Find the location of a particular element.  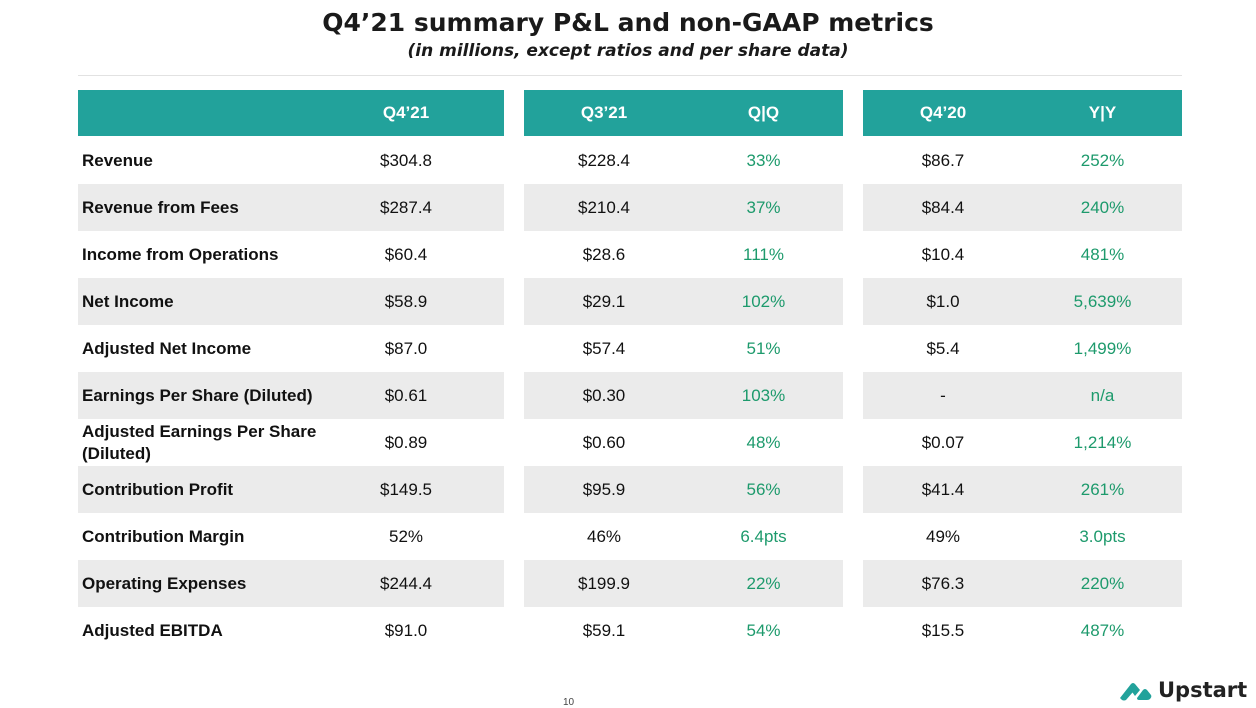

cell-yy: 240% is located at coordinates (1102, 207).